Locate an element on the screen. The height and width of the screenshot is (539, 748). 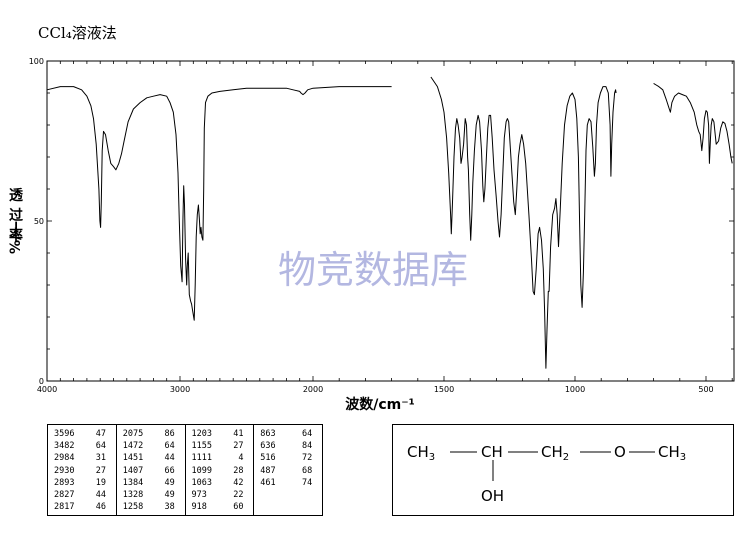
x-tick-label-4000: 4000 is located at coordinates (47, 389).